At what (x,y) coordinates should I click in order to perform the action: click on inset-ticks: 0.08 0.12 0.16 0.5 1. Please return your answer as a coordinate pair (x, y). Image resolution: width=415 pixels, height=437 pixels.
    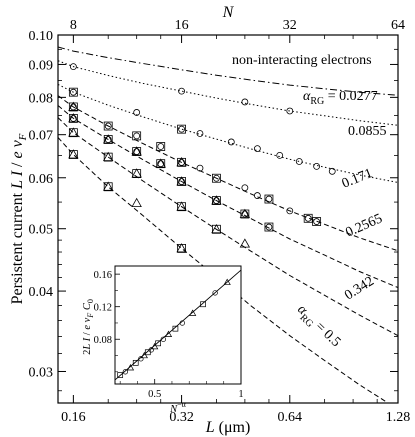
    Looking at the image, I should click on (169, 335).